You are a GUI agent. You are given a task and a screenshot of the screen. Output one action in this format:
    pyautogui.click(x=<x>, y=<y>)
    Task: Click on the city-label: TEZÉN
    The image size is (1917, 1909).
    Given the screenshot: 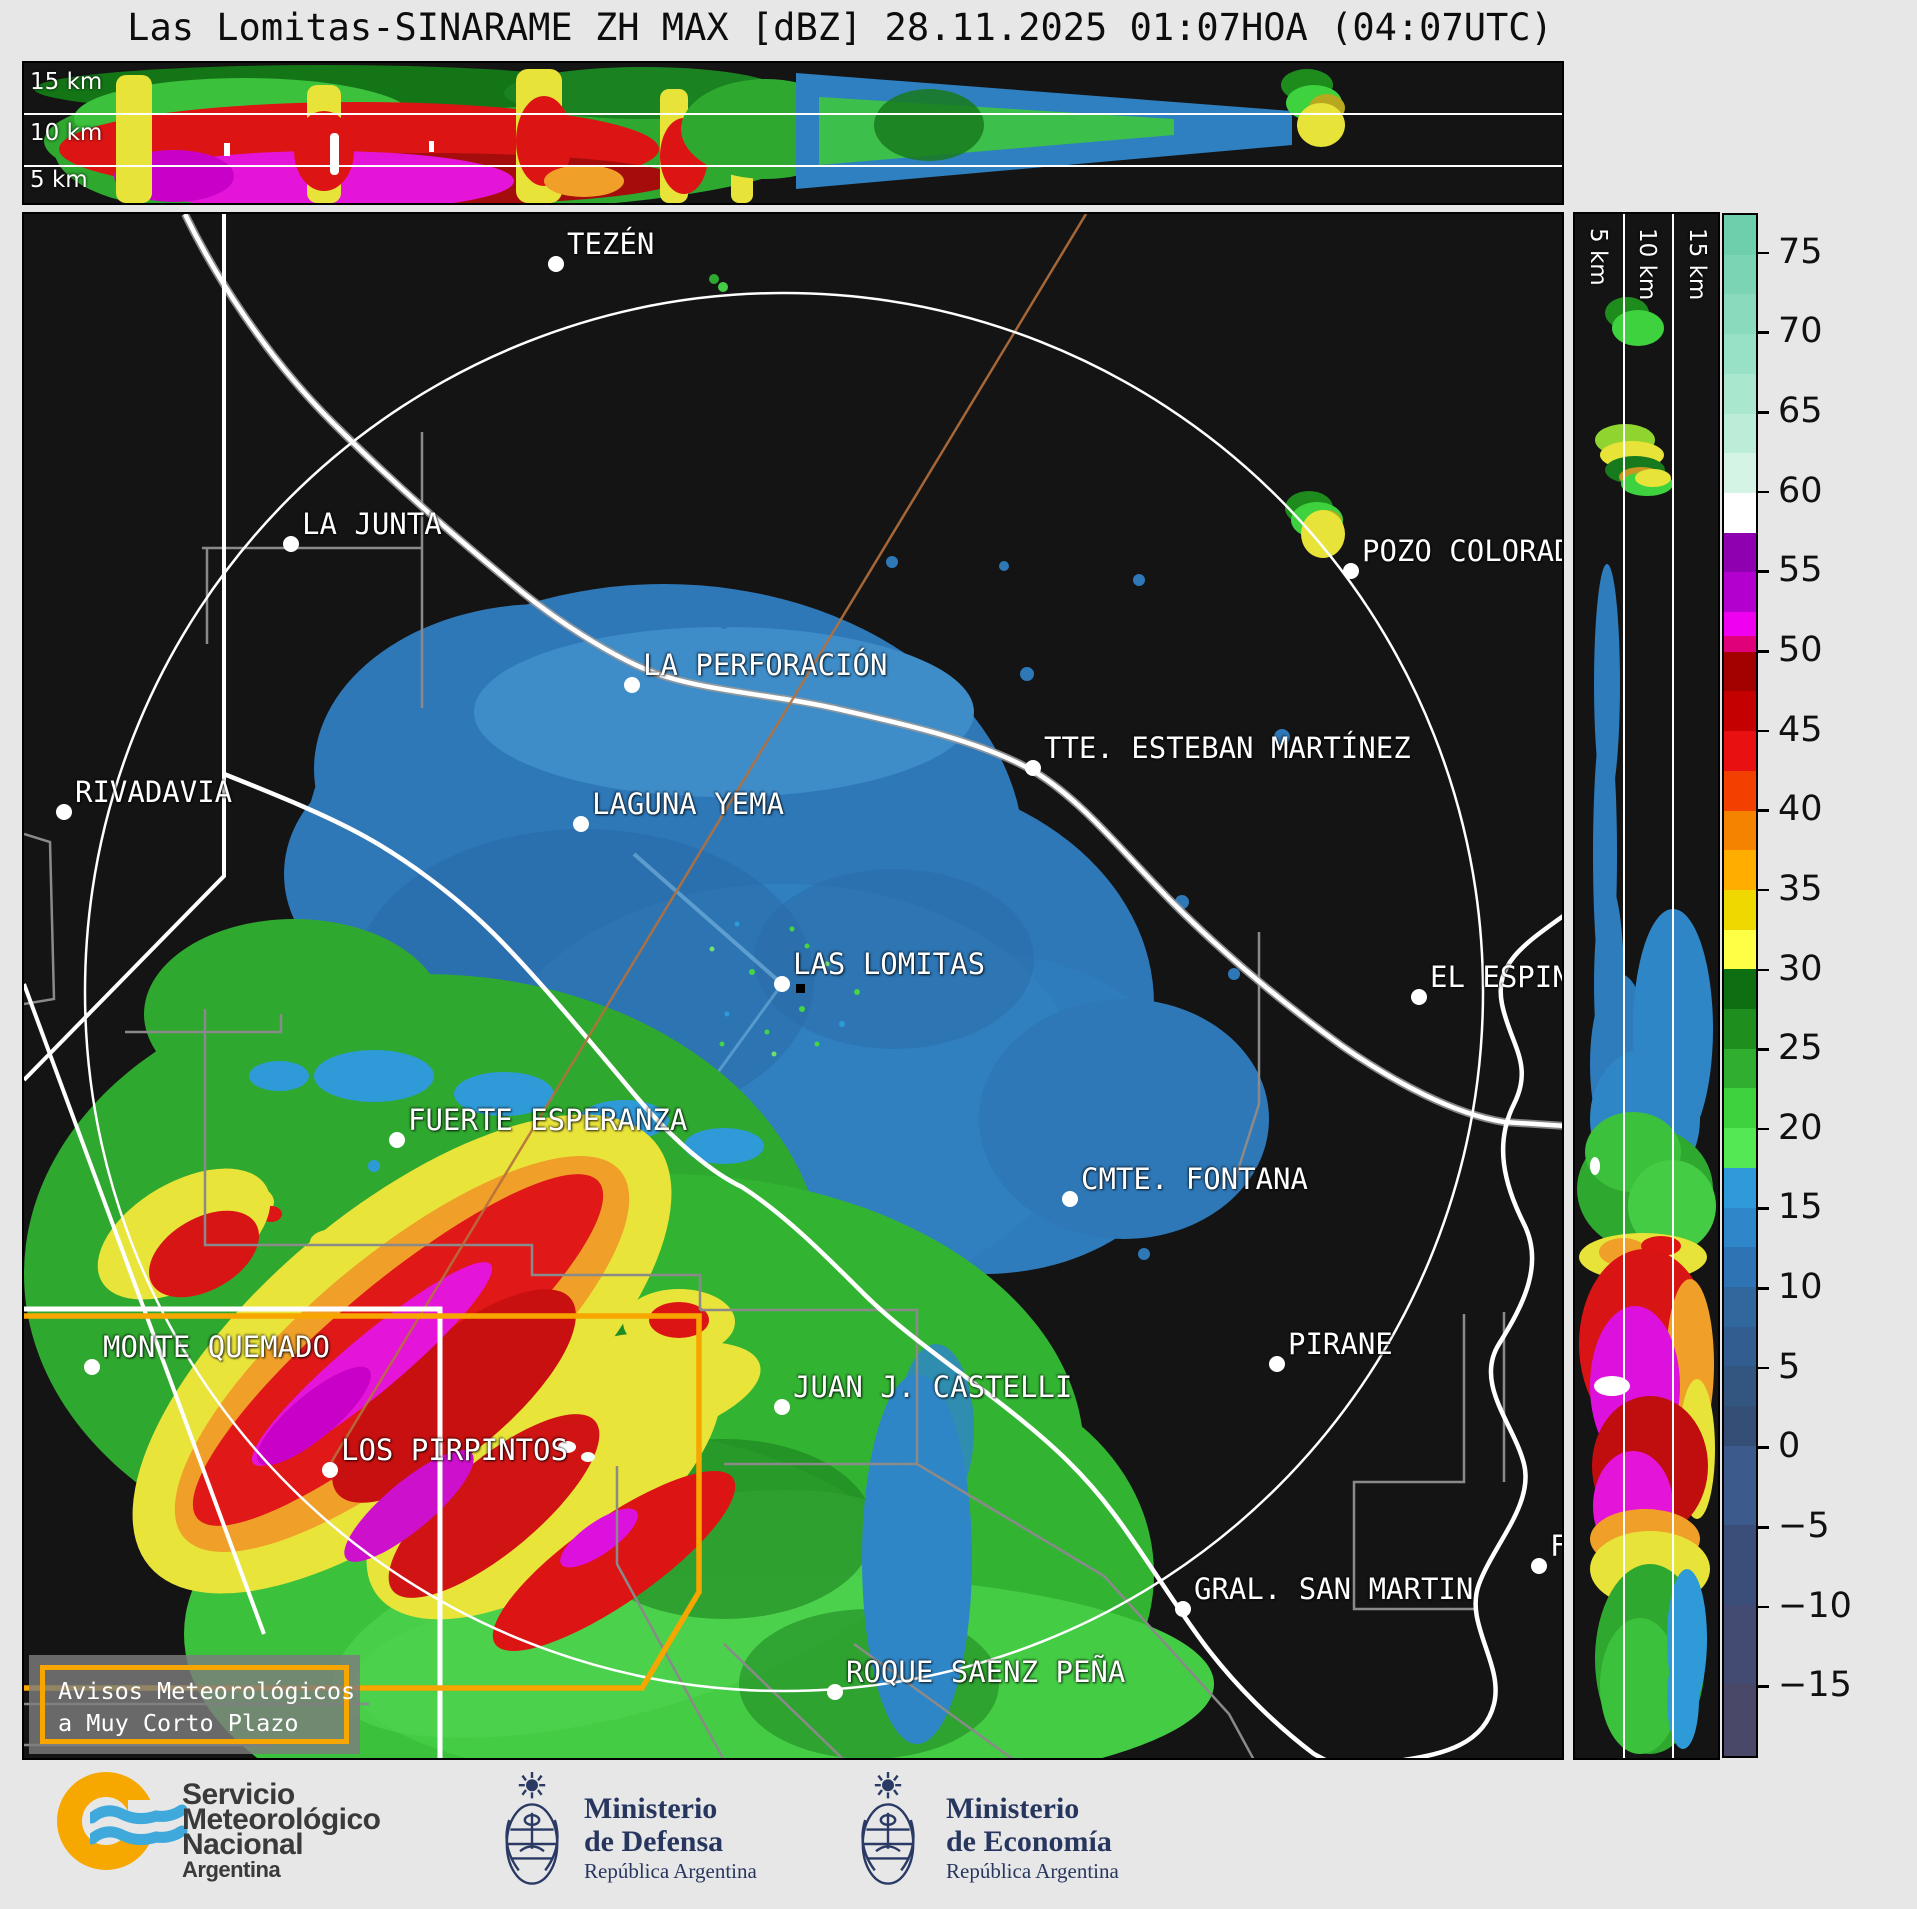 What is the action you would take?
    pyautogui.click(x=611, y=244)
    